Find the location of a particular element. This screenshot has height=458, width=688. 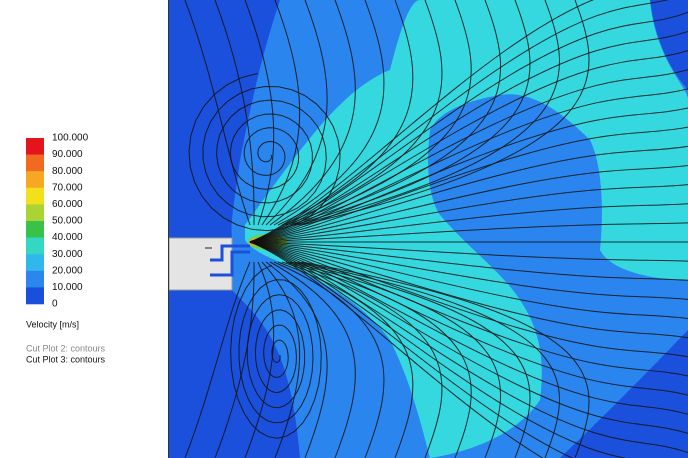

legend-tick-label: 90.000 is located at coordinates (67, 154).